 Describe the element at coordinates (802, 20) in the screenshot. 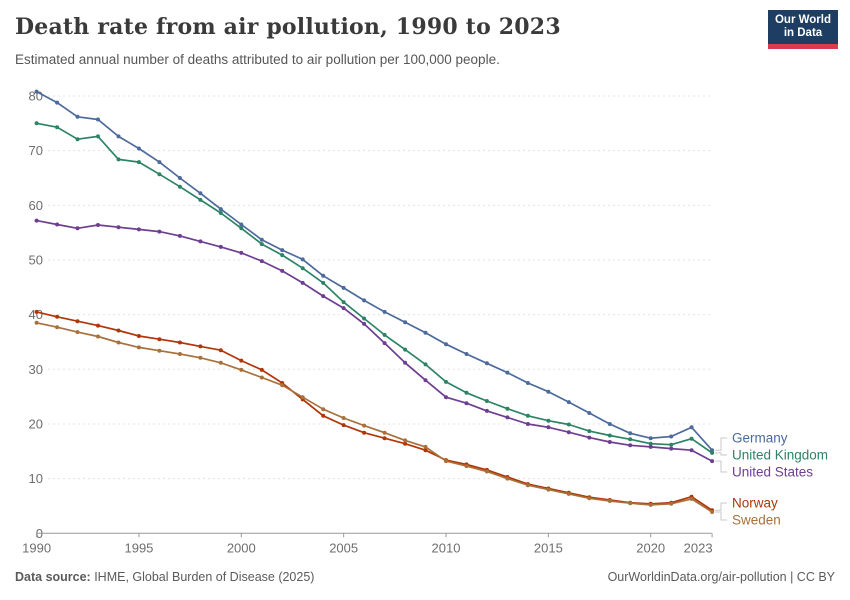

I see `owid-logo-line1: Our World` at that location.